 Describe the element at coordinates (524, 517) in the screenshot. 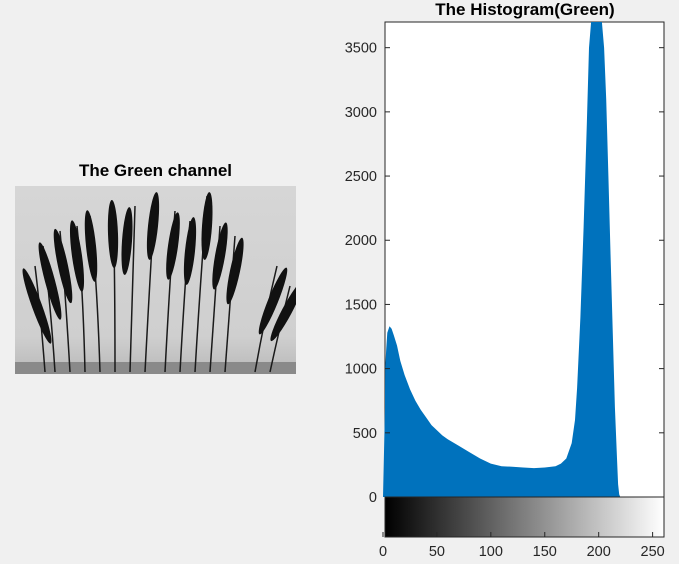

I see `grayscale-colorbar` at that location.